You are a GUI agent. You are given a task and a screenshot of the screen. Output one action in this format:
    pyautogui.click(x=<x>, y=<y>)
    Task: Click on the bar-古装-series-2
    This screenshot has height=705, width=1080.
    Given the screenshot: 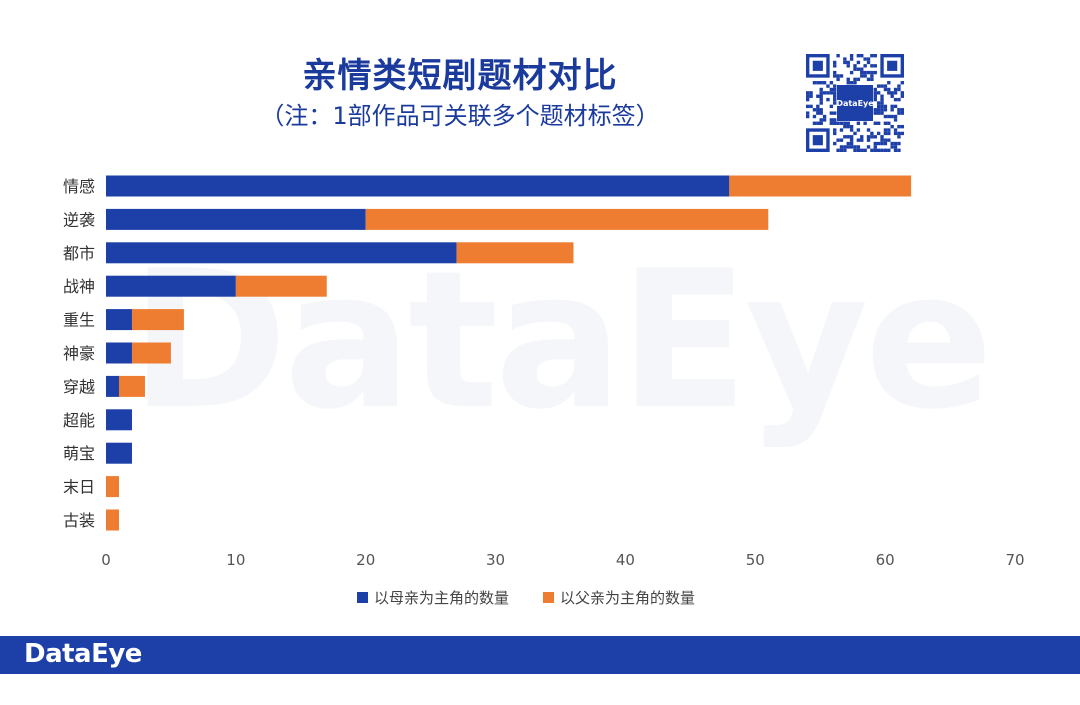 What is the action you would take?
    pyautogui.click(x=112, y=520)
    